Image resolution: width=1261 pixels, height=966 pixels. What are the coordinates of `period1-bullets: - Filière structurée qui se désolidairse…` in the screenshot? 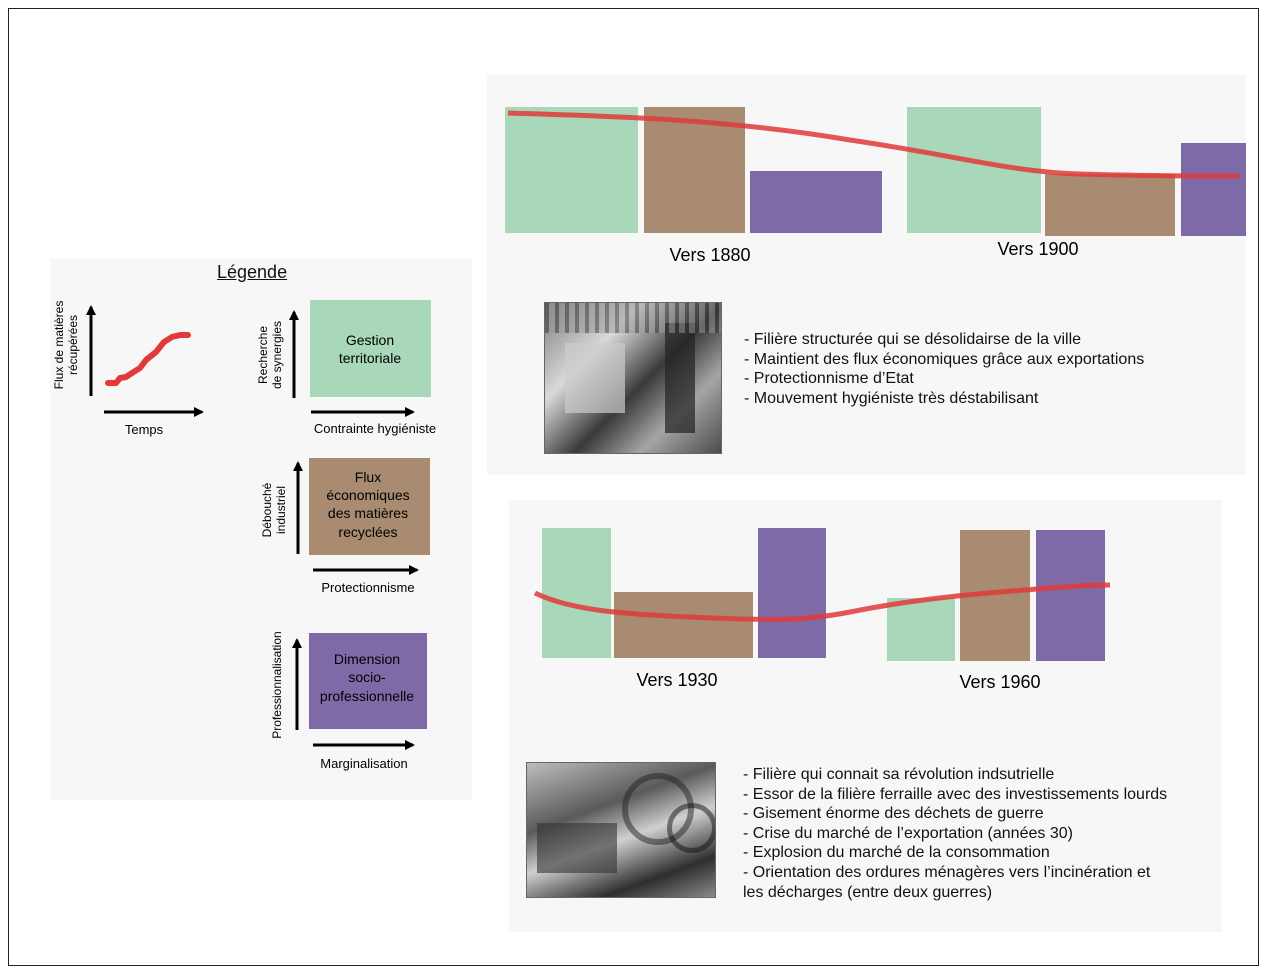 It's located at (944, 369).